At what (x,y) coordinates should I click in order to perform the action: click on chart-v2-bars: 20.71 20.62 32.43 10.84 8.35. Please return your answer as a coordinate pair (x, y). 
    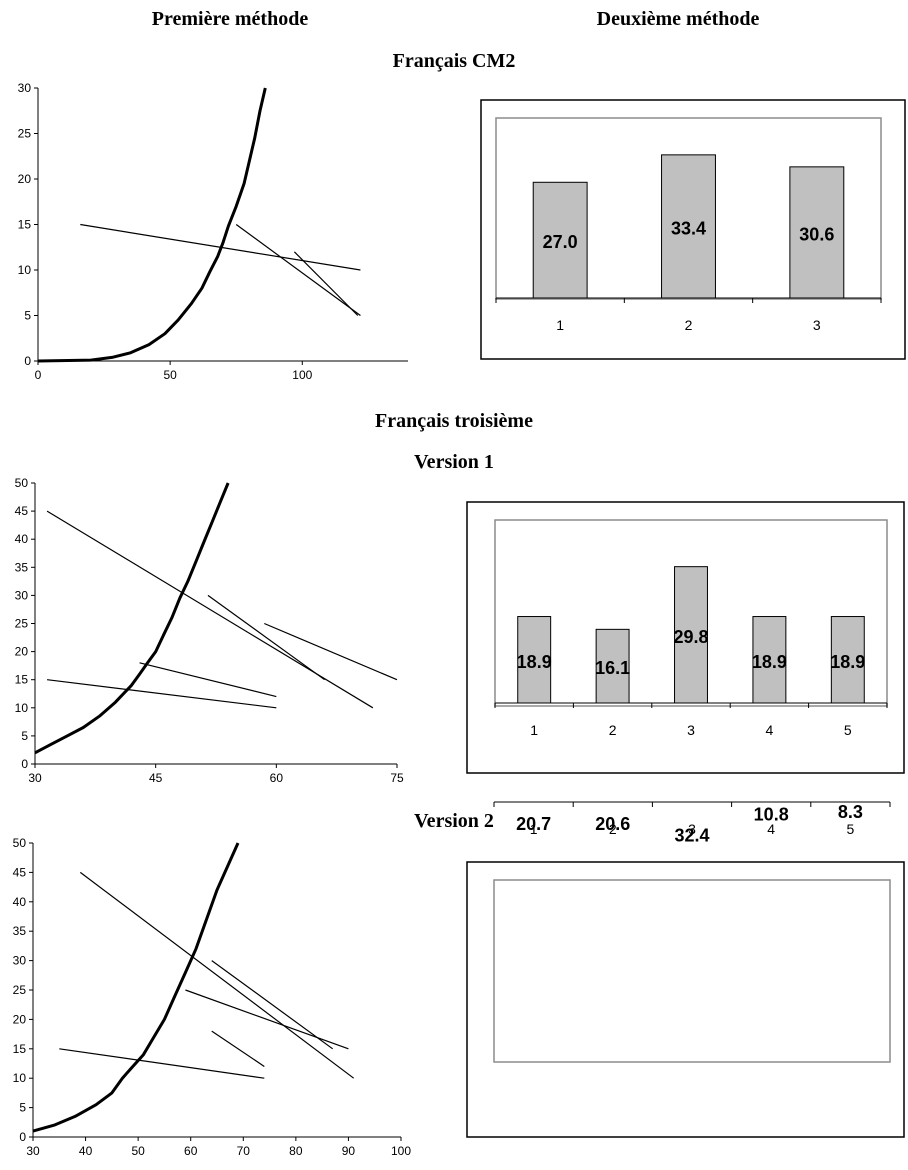
    Looking at the image, I should click on (685, 969).